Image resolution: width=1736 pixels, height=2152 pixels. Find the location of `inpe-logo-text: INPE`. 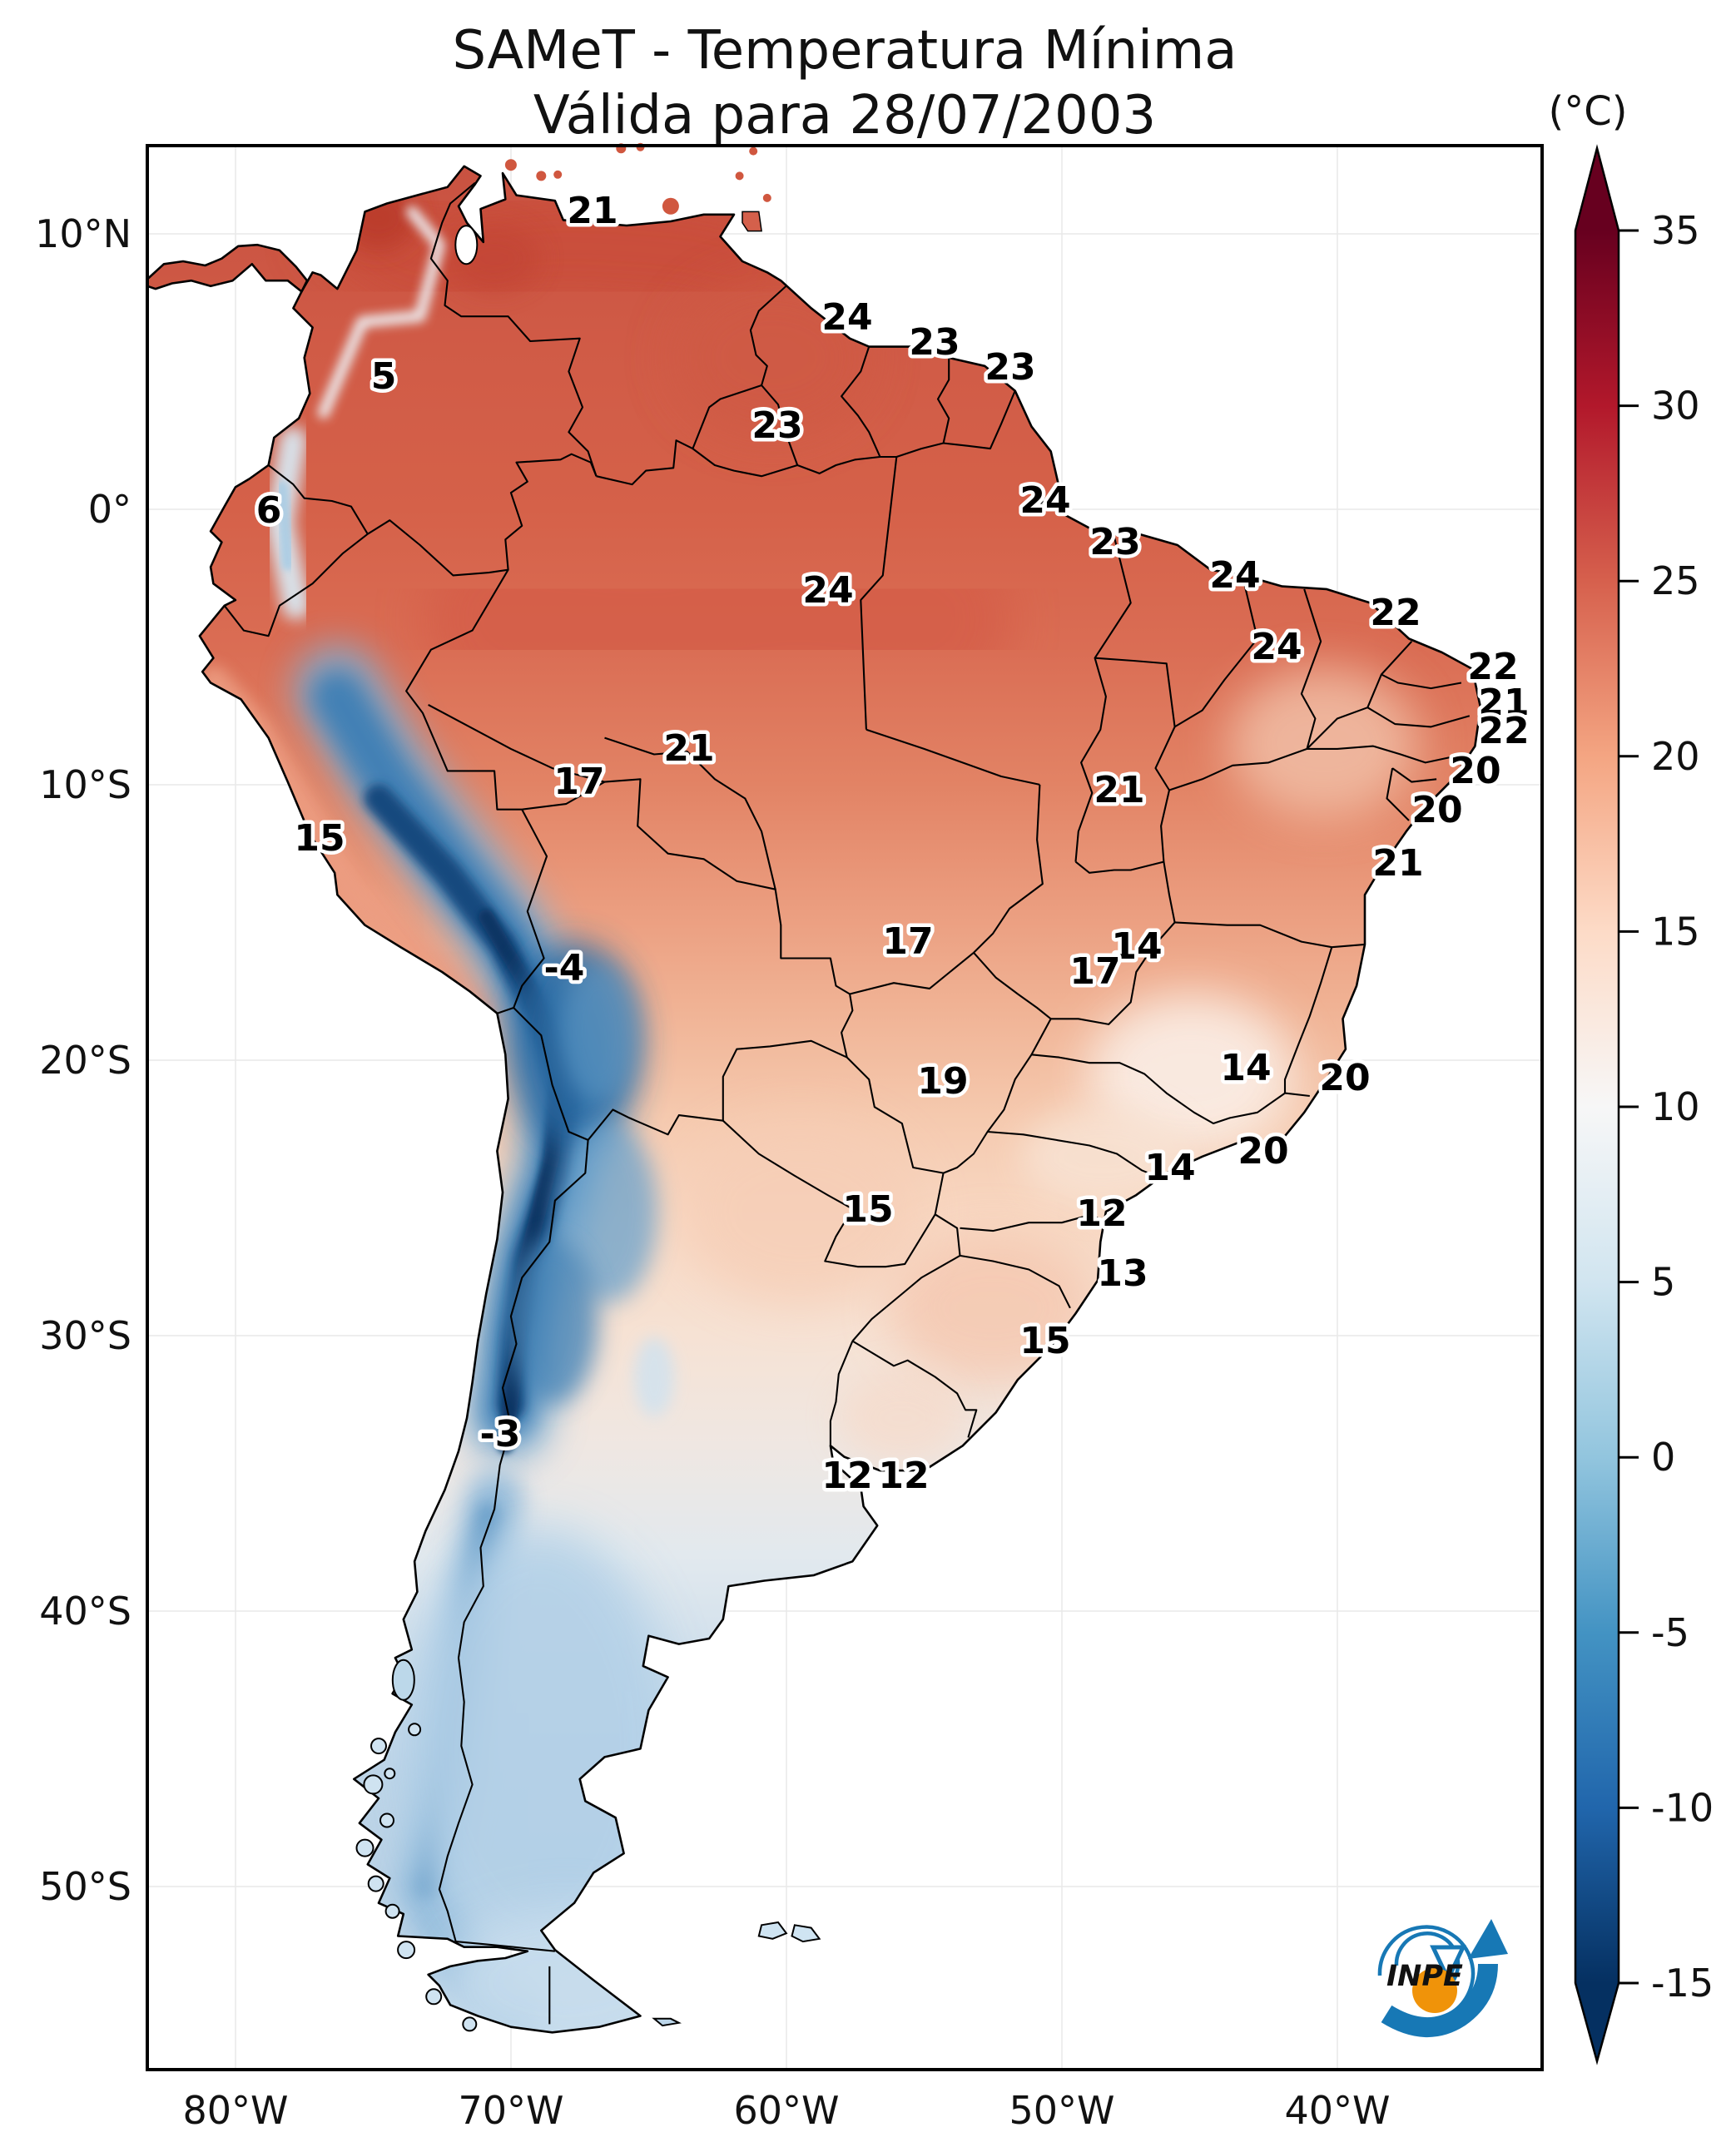

inpe-logo-text: INPE is located at coordinates (1425, 1976).